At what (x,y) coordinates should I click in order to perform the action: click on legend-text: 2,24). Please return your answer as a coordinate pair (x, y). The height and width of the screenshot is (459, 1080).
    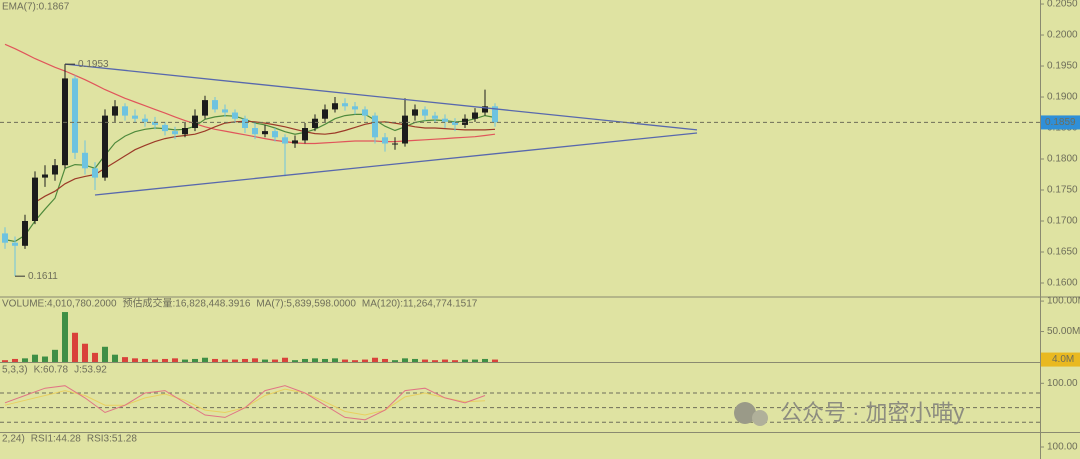
    Looking at the image, I should click on (13, 439).